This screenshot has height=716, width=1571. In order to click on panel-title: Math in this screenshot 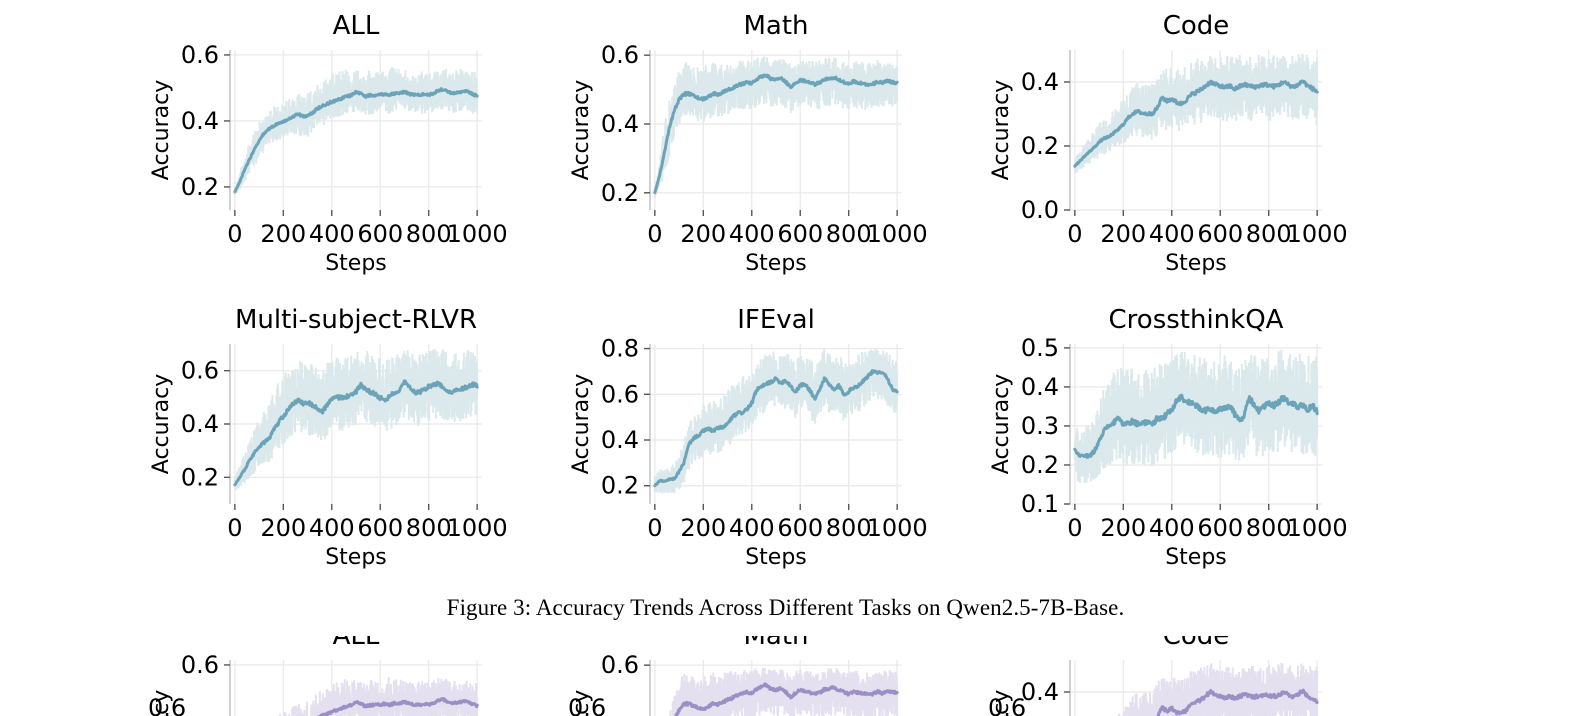, I will do `click(775, 26)`.